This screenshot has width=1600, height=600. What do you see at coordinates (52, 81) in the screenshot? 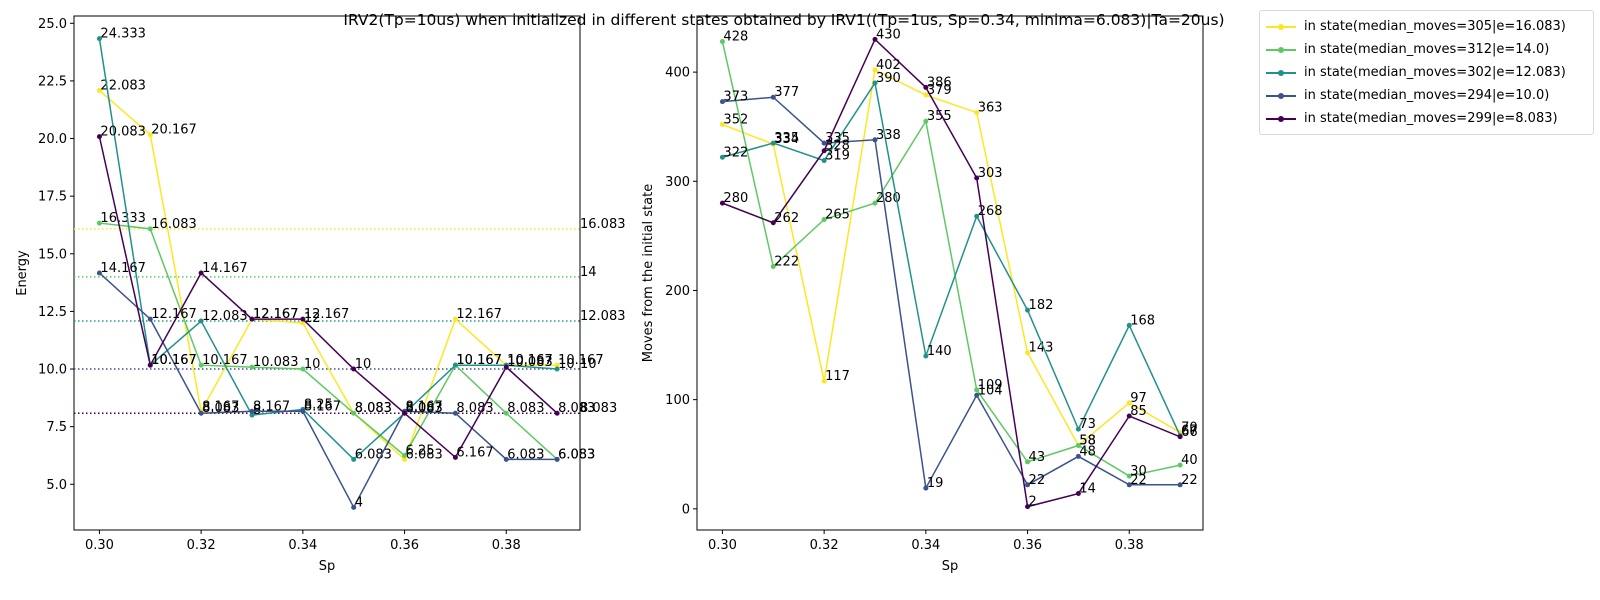
I see `y-tick-label: 22.5` at bounding box center [52, 81].